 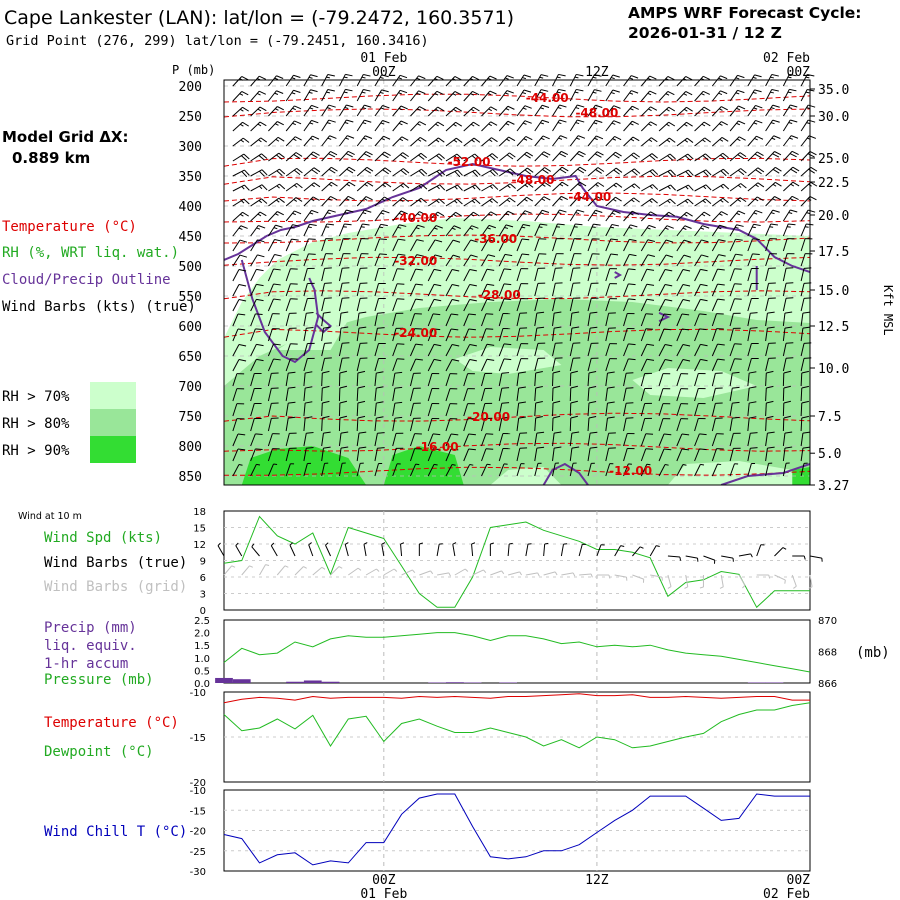 What do you see at coordinates (198, 783) in the screenshot?
I see `temperature-tick-label: -20` at bounding box center [198, 783].